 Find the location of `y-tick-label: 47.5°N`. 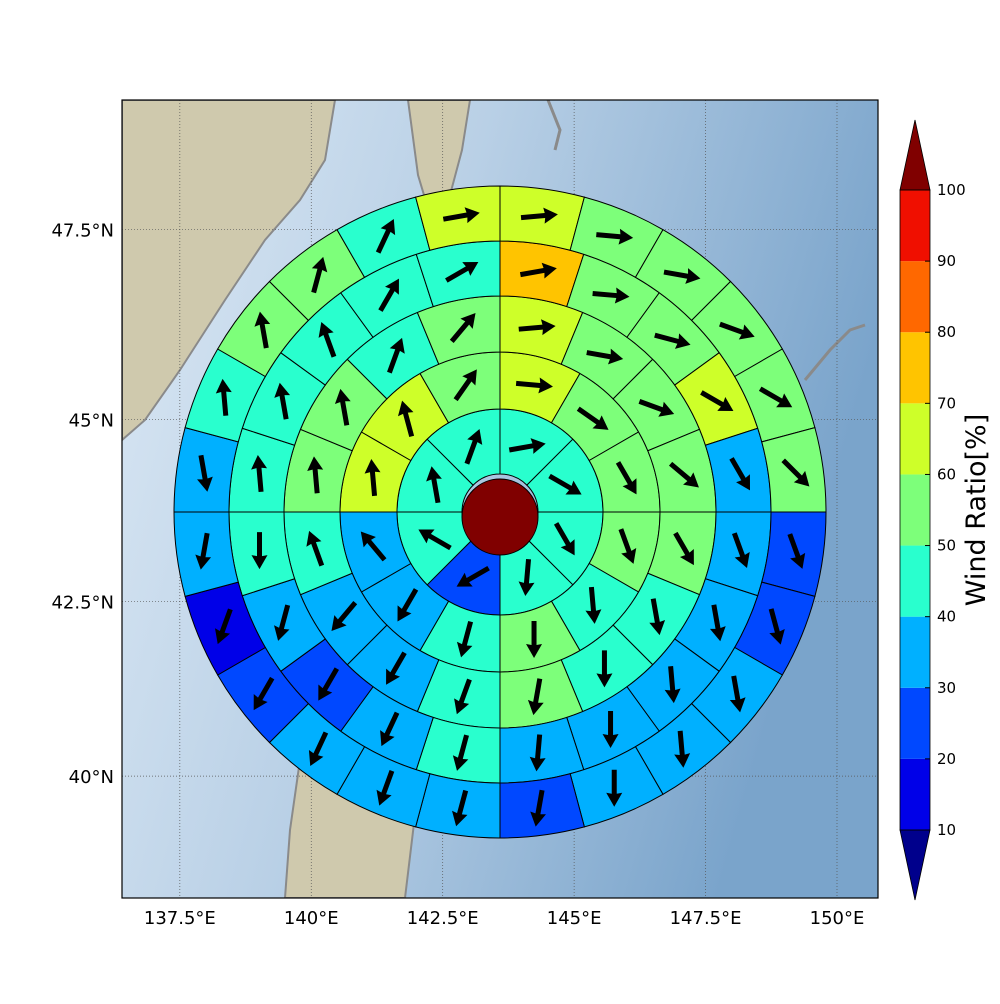

y-tick-label: 47.5°N is located at coordinates (82, 231).